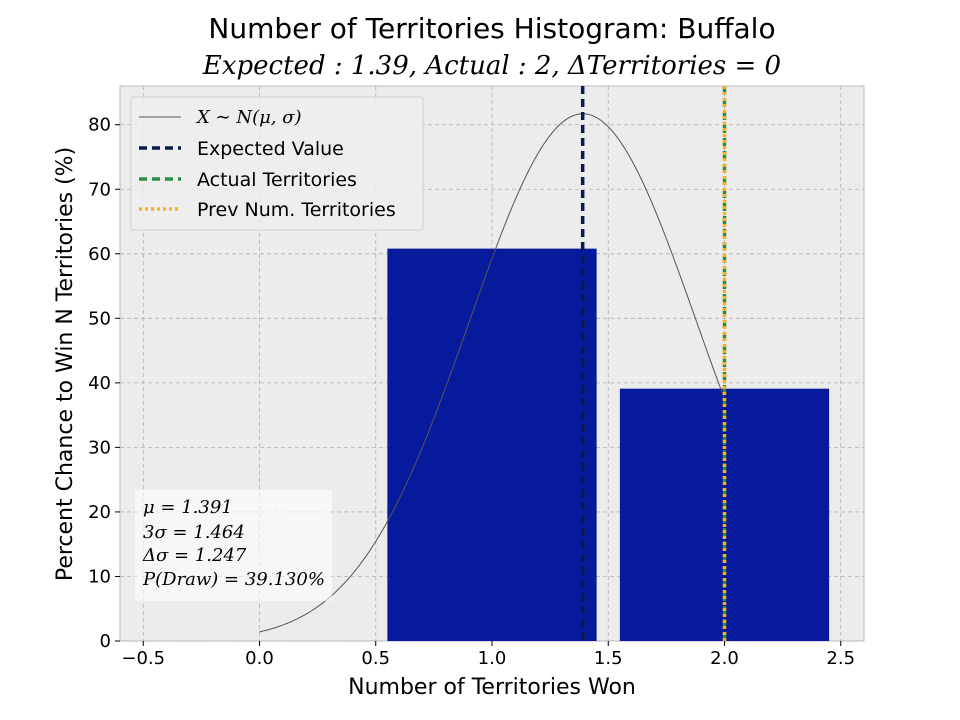  Describe the element at coordinates (491, 28) in the screenshot. I see `chart-title: Number of Territories Histogram: Buffalo` at that location.